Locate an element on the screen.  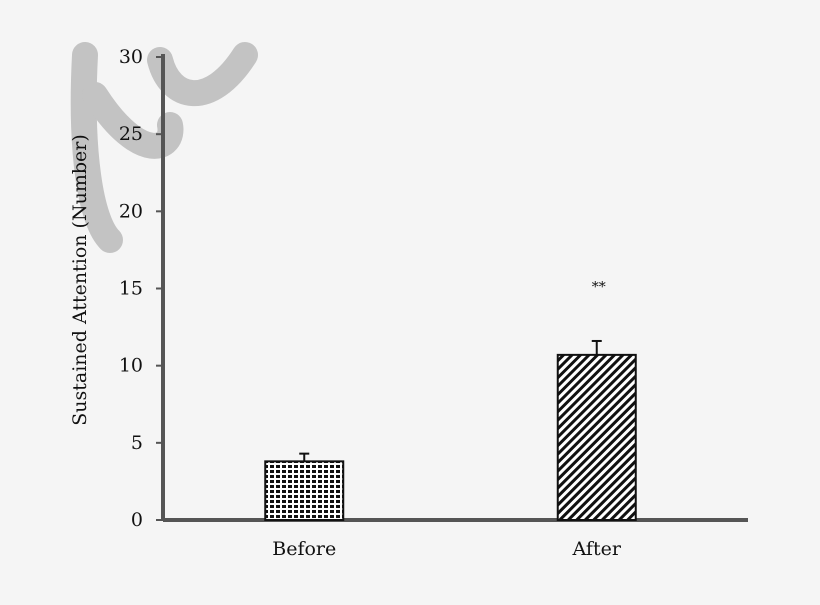
y-tick-label: 25 is located at coordinates (131, 134).